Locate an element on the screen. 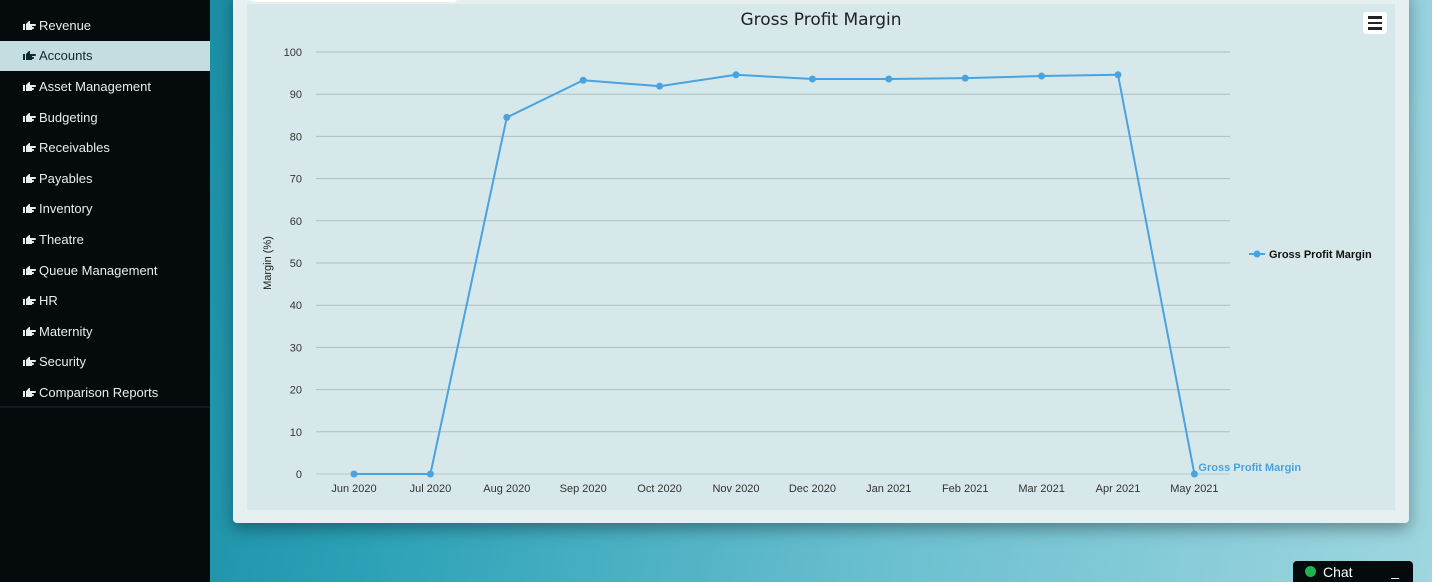 Image resolution: width=1432 pixels, height=582 pixels. x-tick-label: Dec 2020 is located at coordinates (812, 489).